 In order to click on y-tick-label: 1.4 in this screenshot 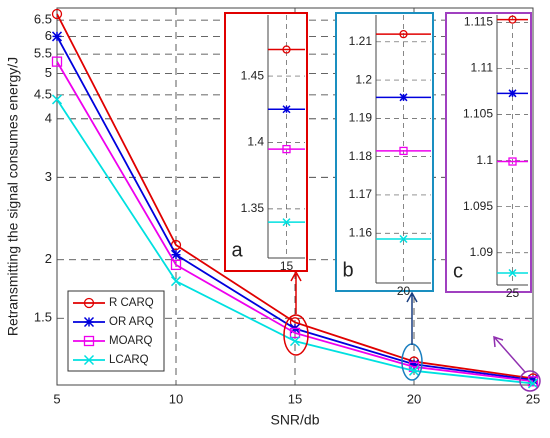, I will do `click(255, 142)`.